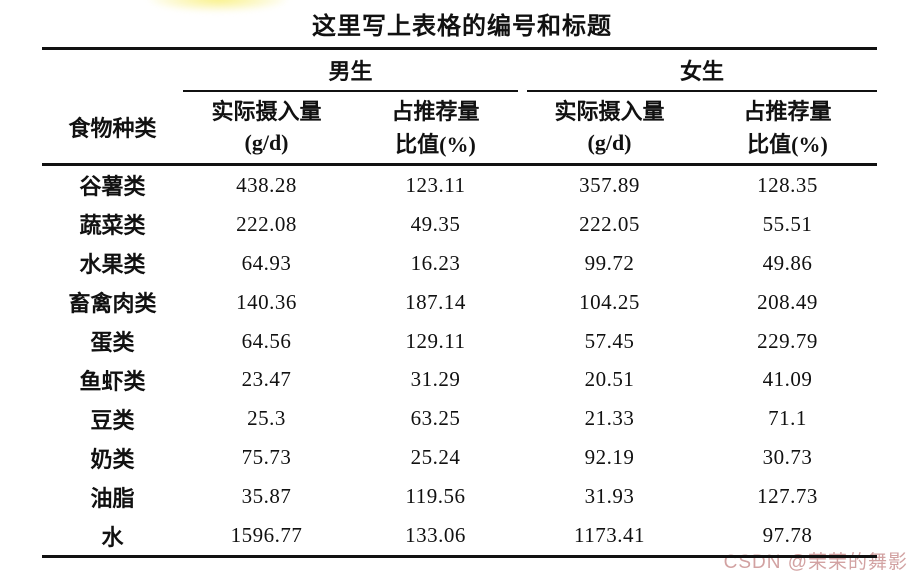  What do you see at coordinates (787, 379) in the screenshot?
I see `cell-value: 41.09` at bounding box center [787, 379].